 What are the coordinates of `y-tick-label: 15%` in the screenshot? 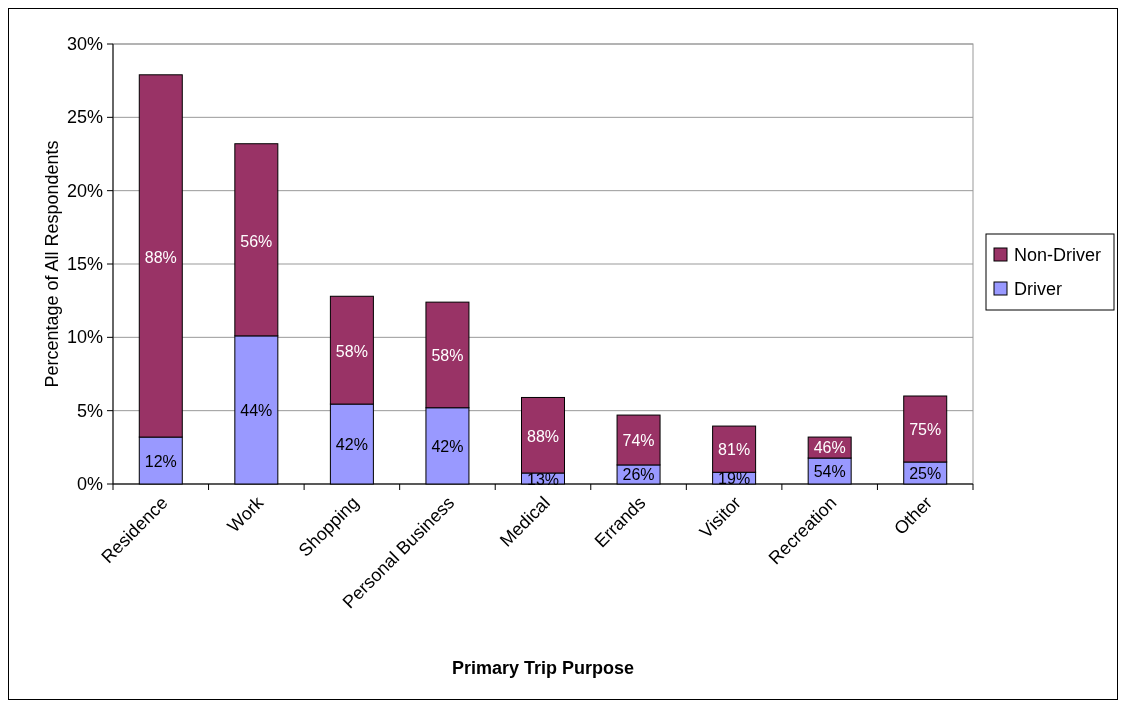 It's located at (84, 264).